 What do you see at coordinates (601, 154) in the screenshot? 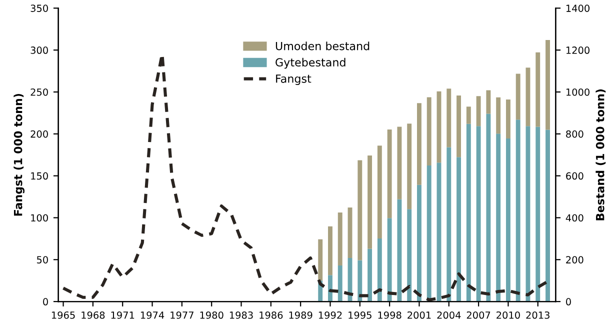
I see `y2-axis-title: Bestand (1 000 tonn)` at bounding box center [601, 154].